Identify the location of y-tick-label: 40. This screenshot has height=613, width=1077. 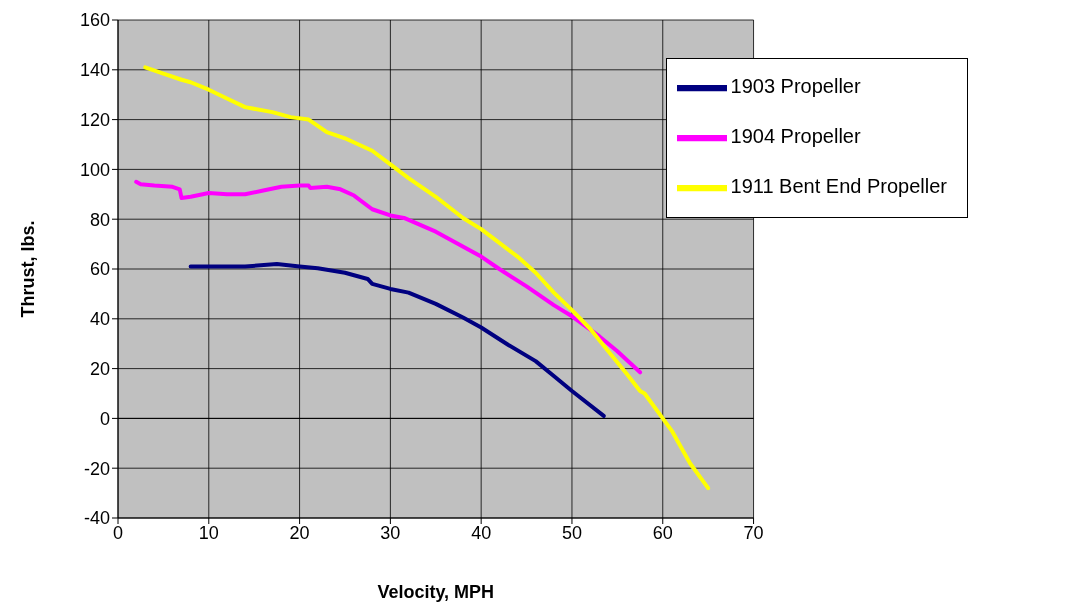
(99, 319).